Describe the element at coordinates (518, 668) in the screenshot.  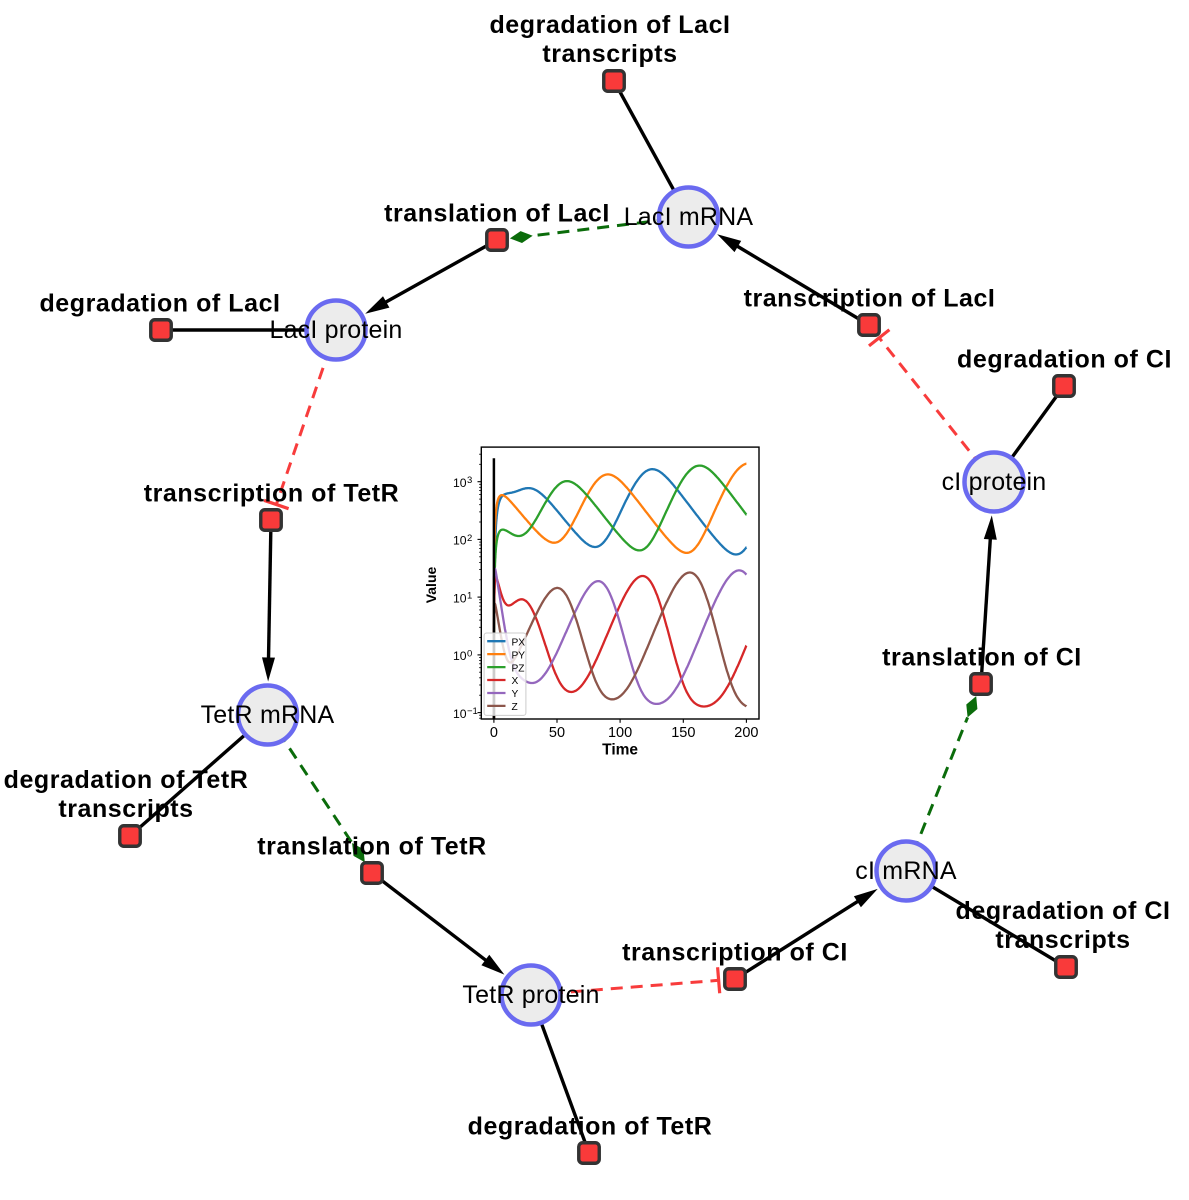
I see `svg-text: PZ` at that location.